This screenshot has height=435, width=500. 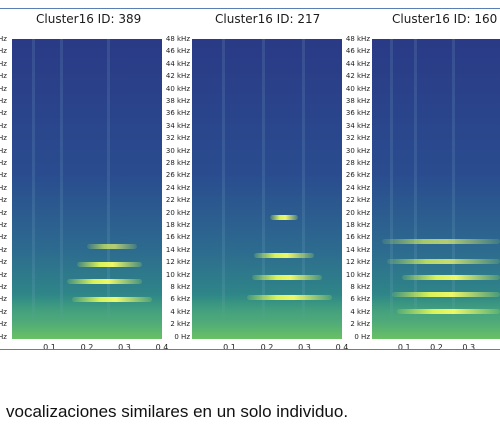 What do you see at coordinates (177, 63) in the screenshot?
I see `frequency-tick-label: 44 kHz` at bounding box center [177, 63].